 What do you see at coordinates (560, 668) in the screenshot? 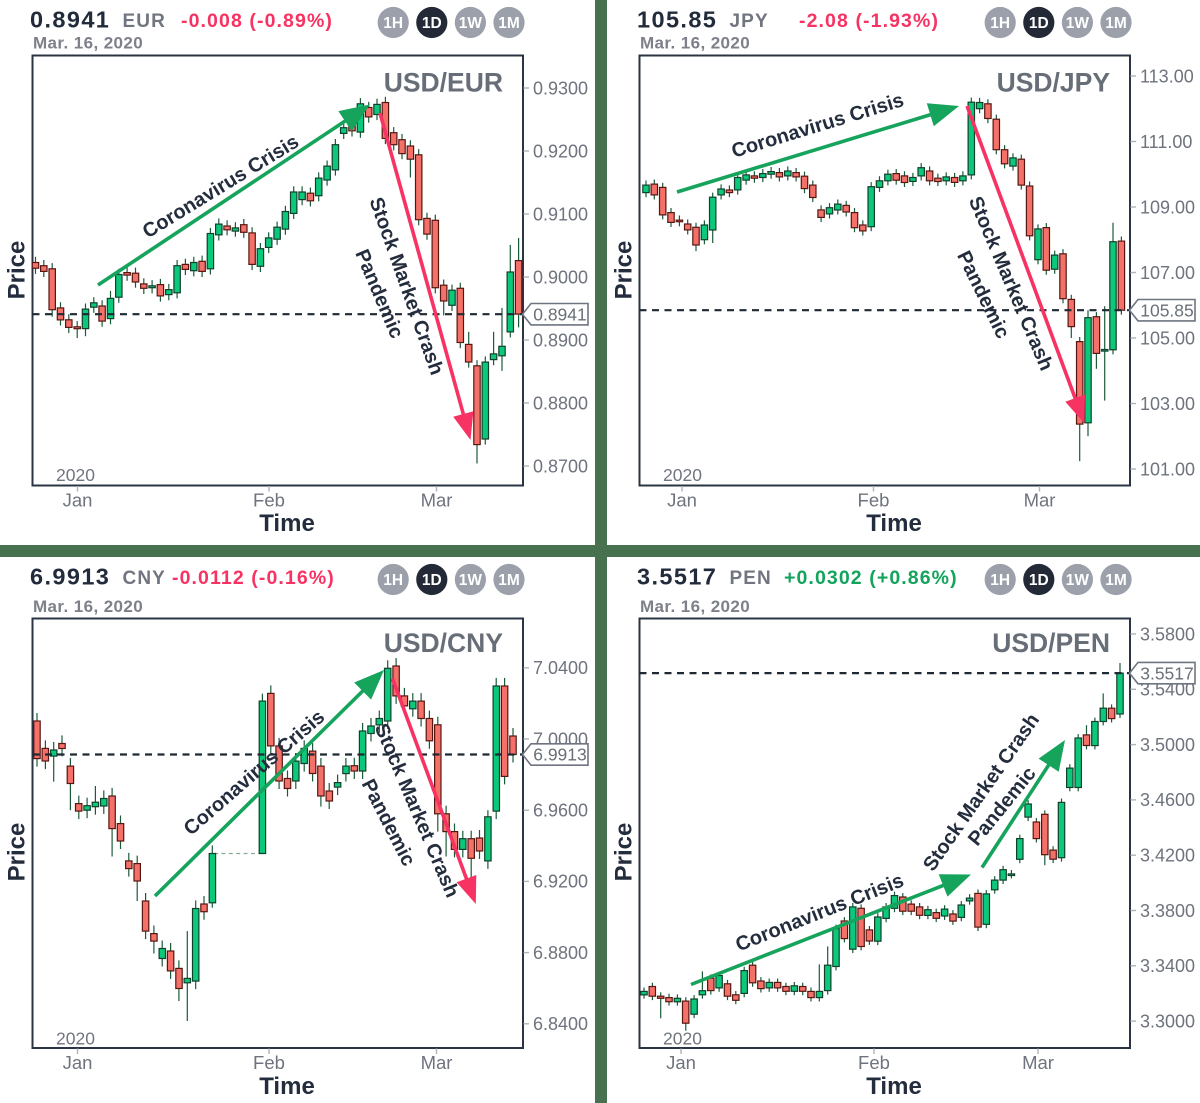
I see `svg-text: 7.0400` at bounding box center [560, 668].